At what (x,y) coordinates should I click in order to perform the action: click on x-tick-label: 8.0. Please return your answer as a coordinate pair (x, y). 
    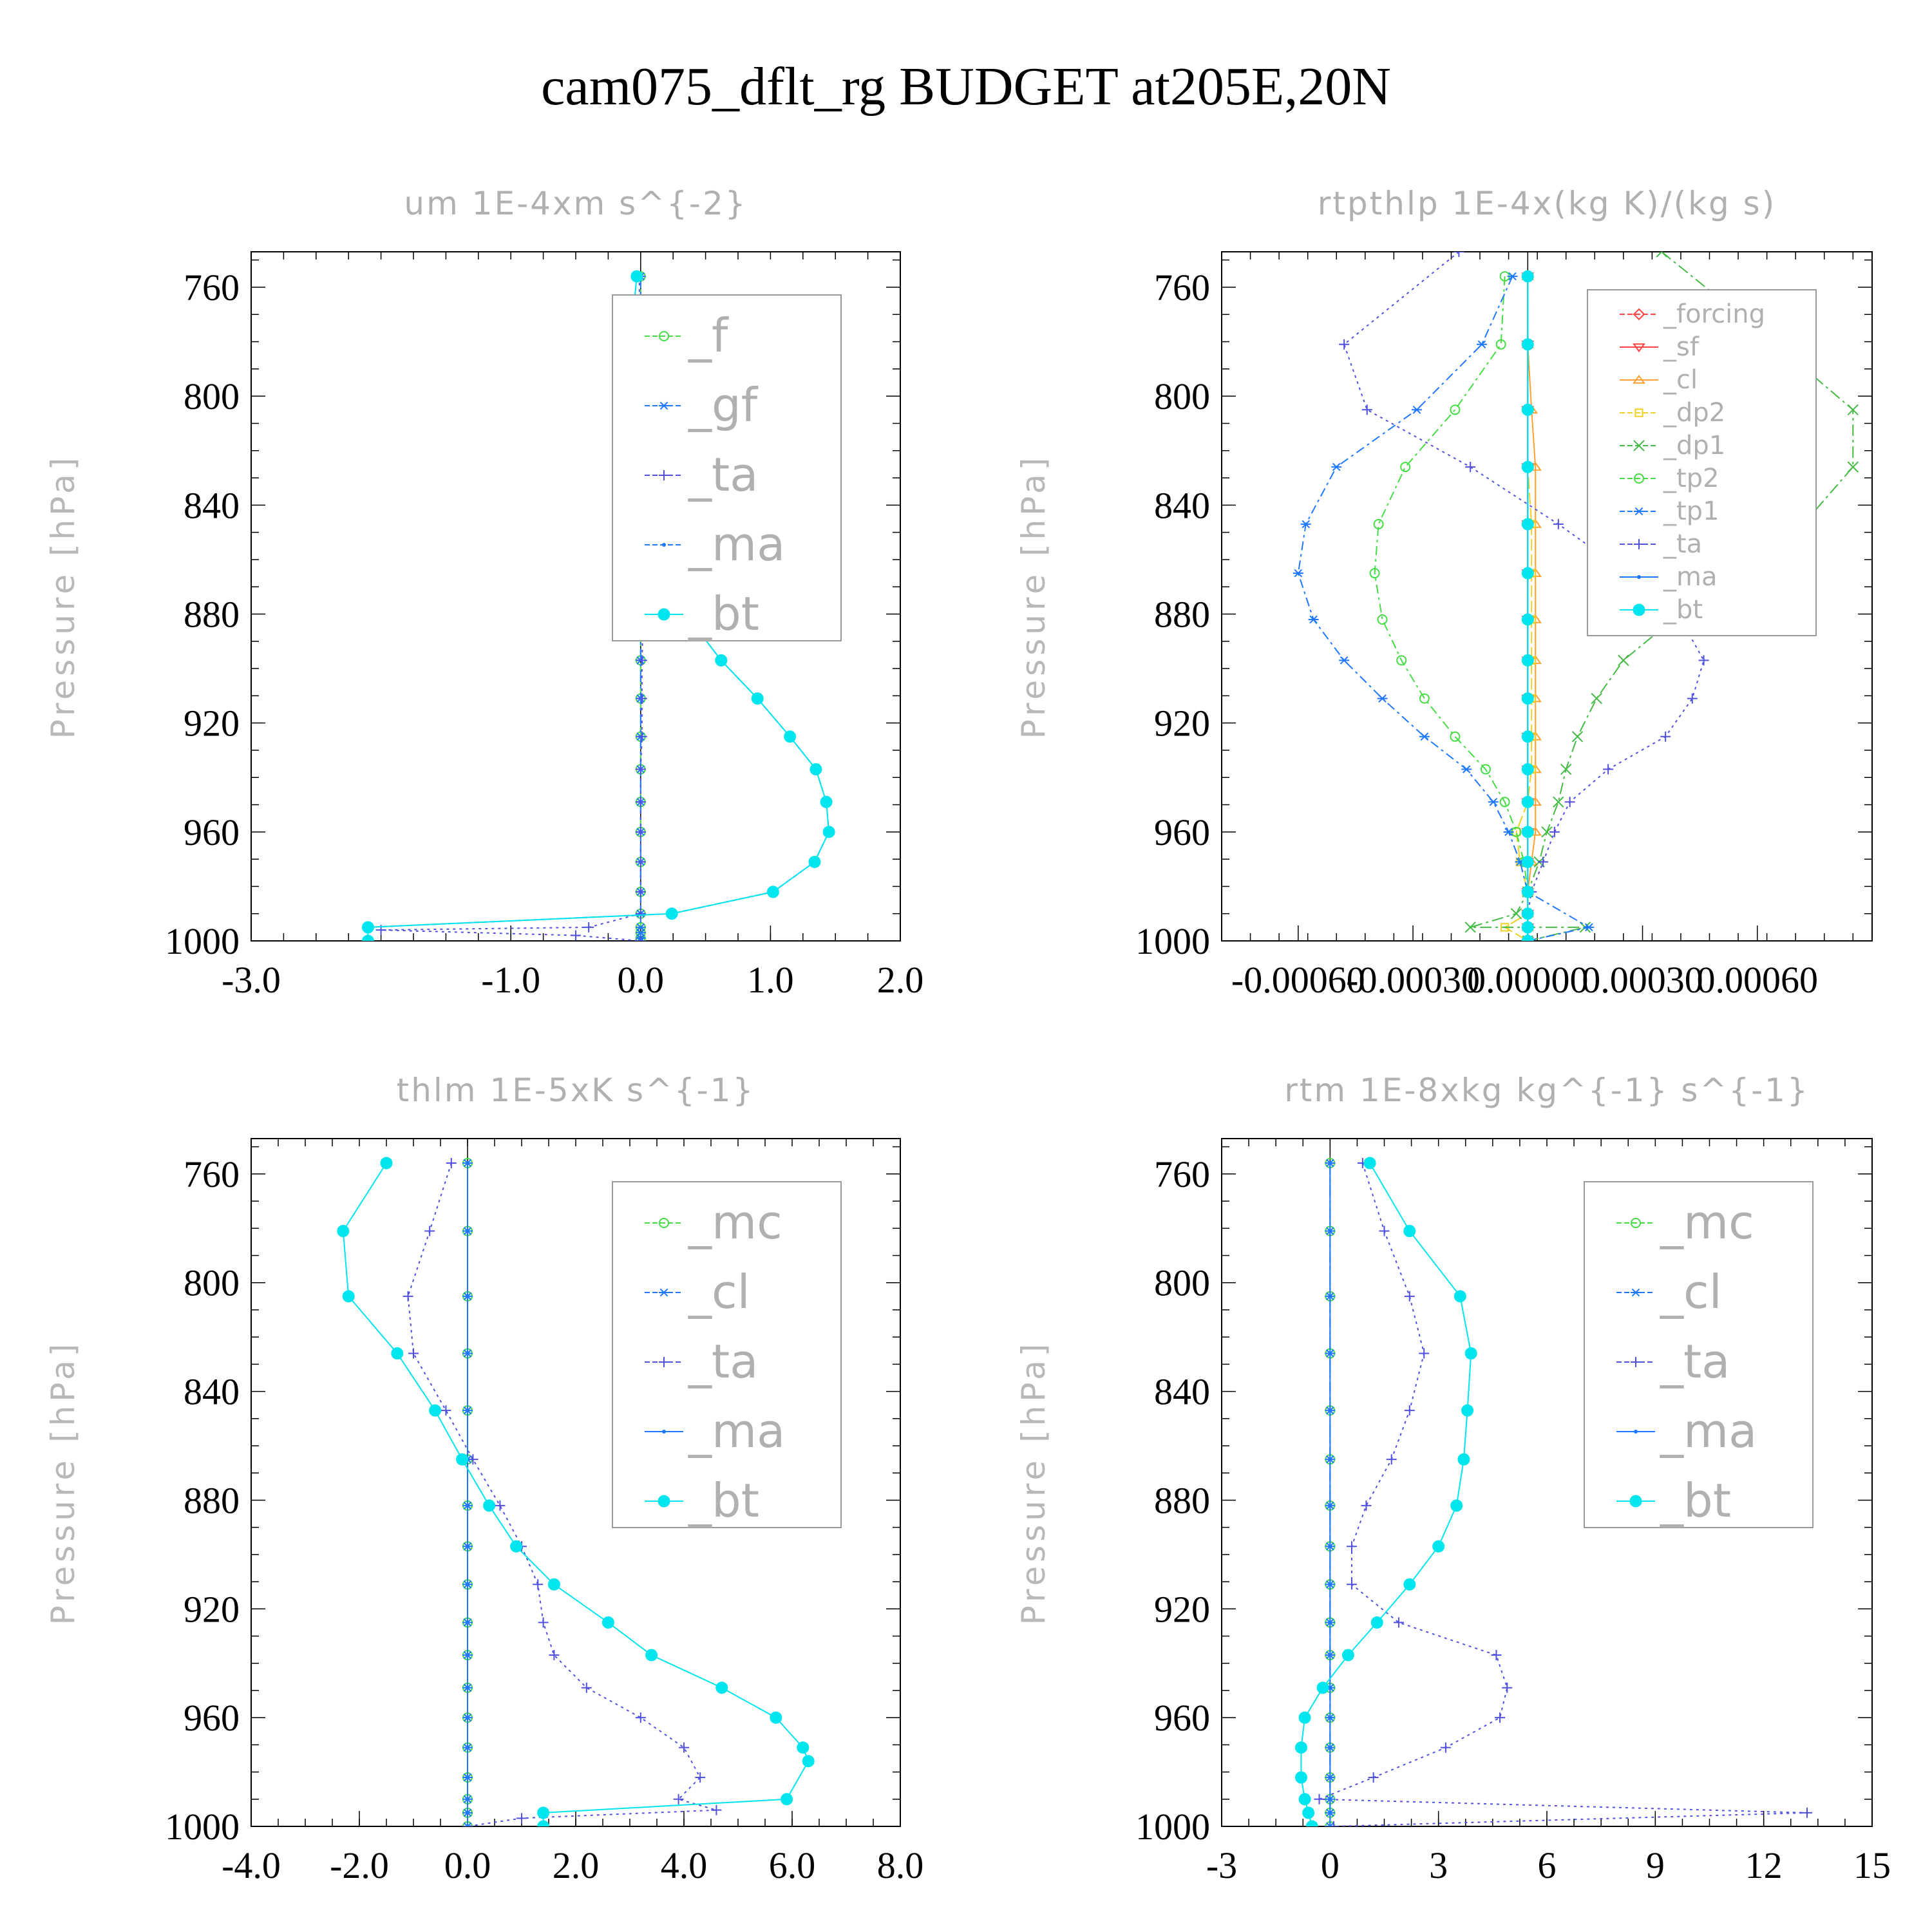
    Looking at the image, I should click on (901, 1865).